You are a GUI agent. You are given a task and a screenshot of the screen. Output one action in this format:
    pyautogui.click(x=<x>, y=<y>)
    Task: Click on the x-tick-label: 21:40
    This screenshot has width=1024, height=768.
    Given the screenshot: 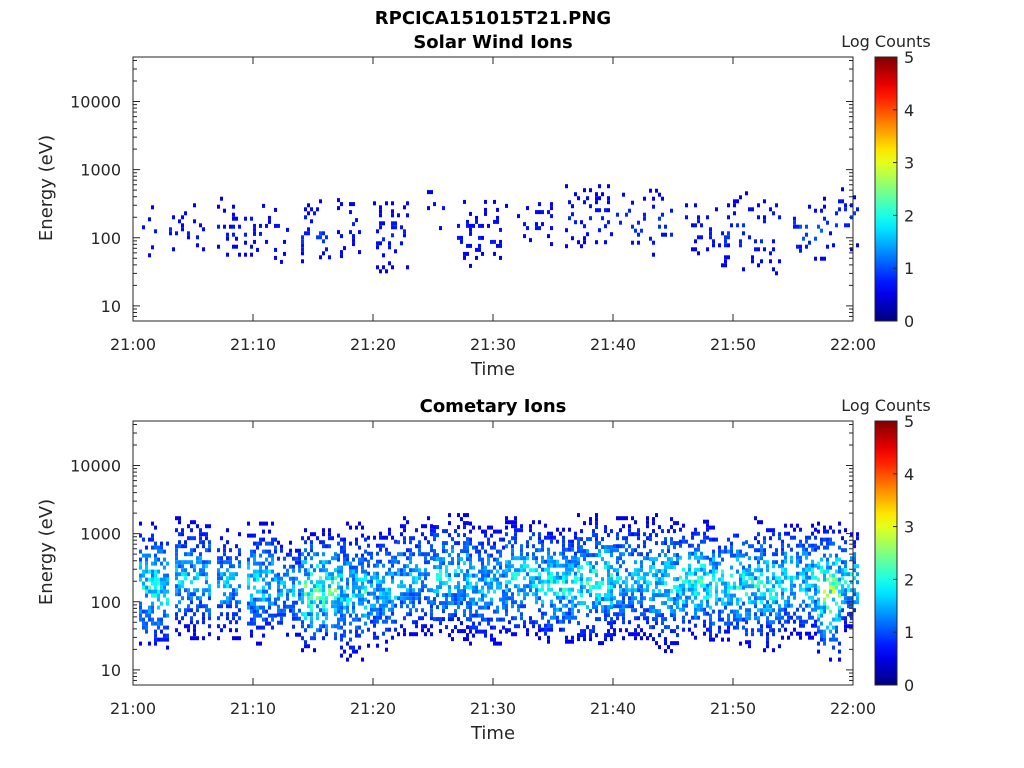 What is the action you would take?
    pyautogui.click(x=613, y=344)
    